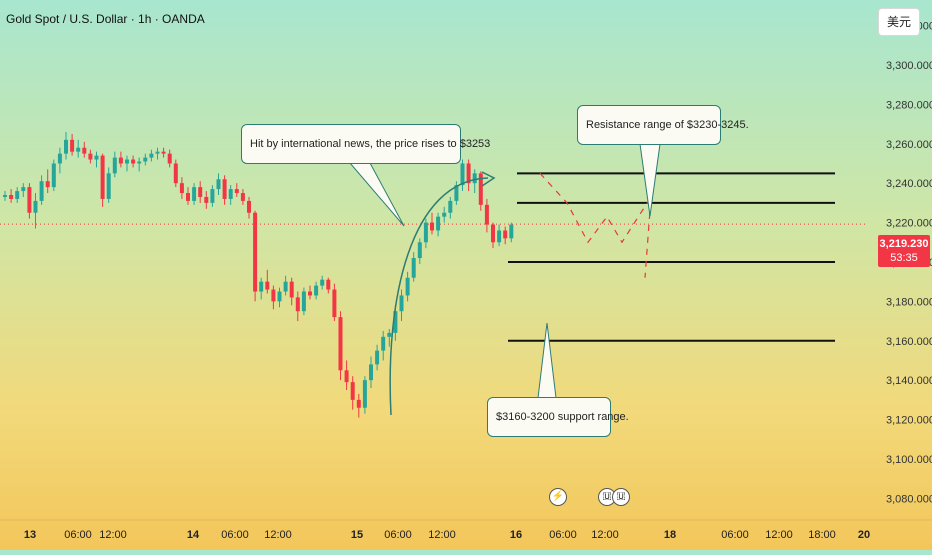  Describe the element at coordinates (899, 22) in the screenshot. I see `currency-button: 美元` at that location.